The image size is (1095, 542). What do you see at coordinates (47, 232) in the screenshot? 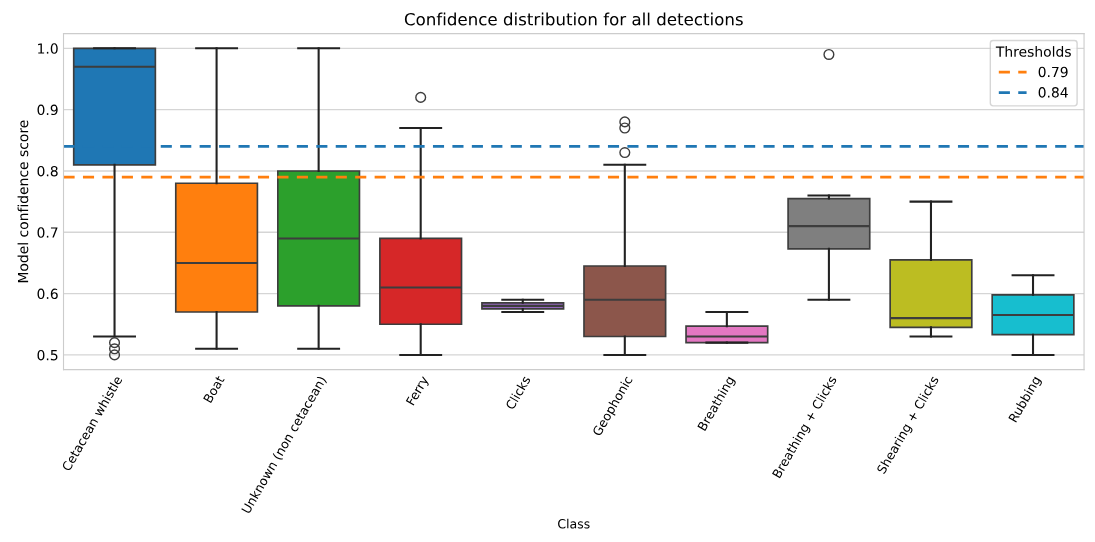
I see `y-tick-label: 0.7` at bounding box center [47, 232].